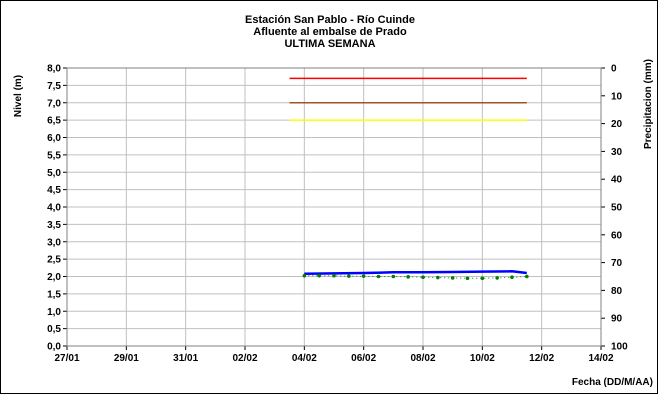  Describe the element at coordinates (54, 294) in the screenshot. I see `y-left-tick-label: 1,5` at that location.